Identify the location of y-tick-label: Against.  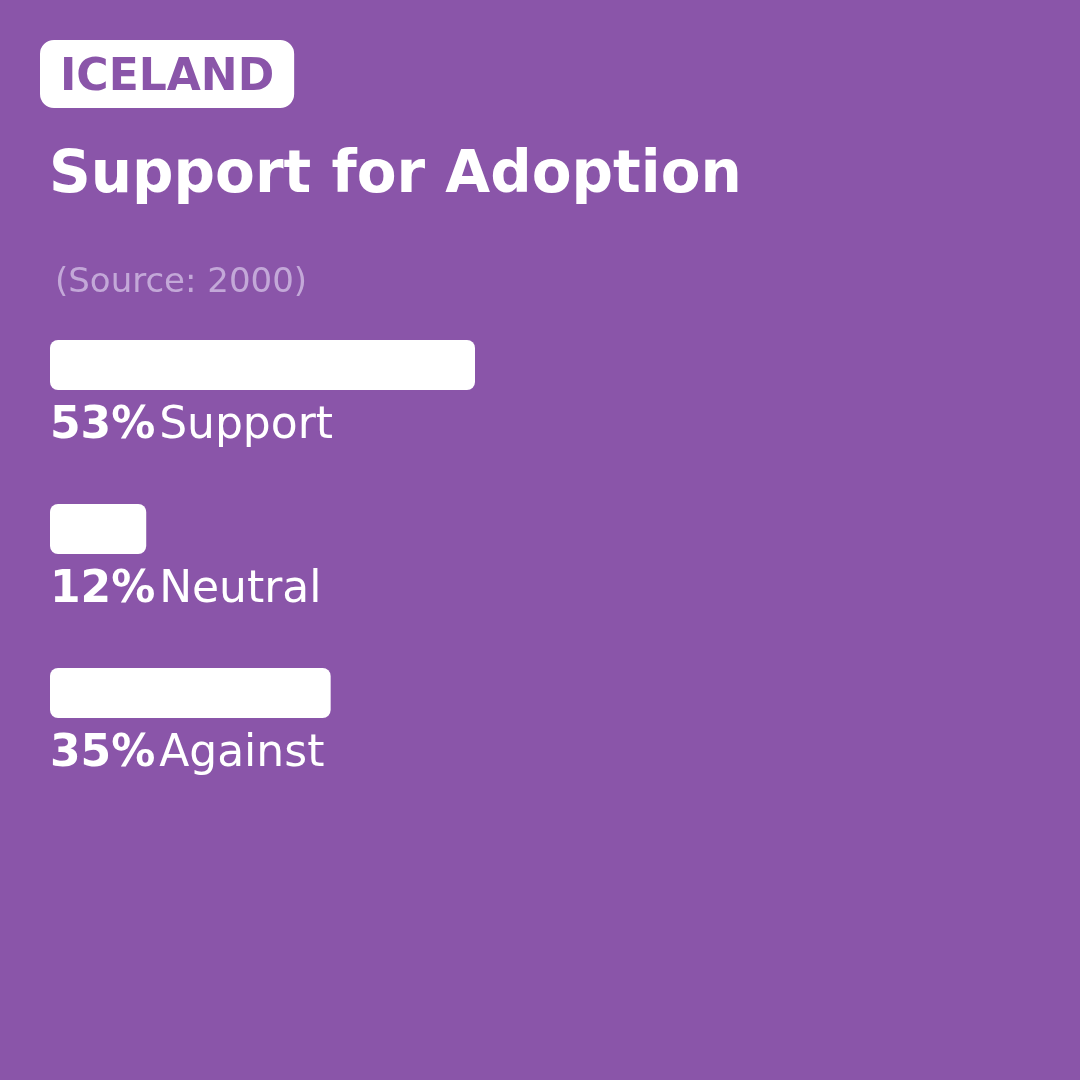
(242, 750).